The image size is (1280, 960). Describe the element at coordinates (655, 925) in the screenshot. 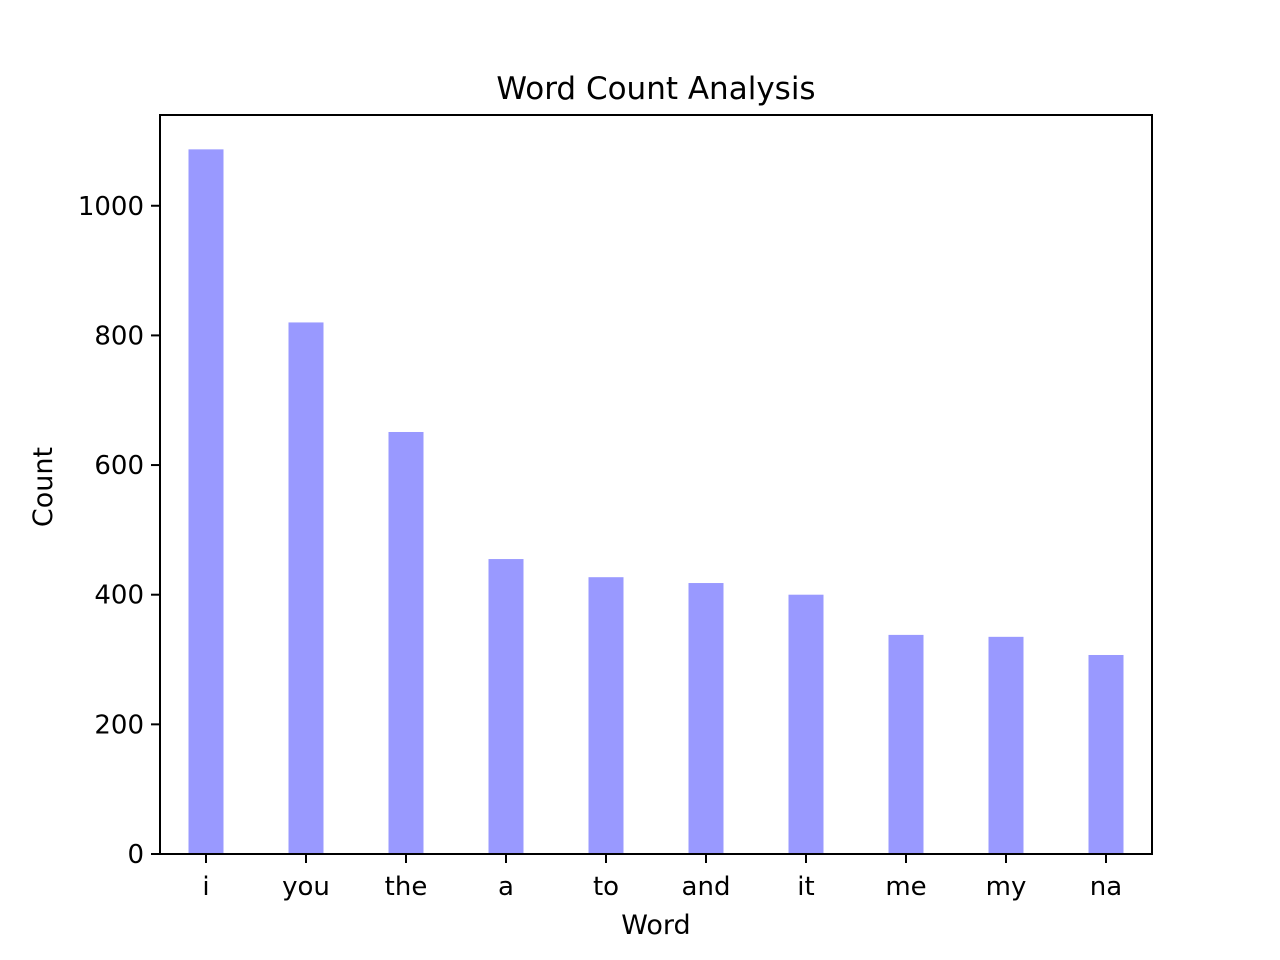

I see `x-axis-label: Word` at that location.